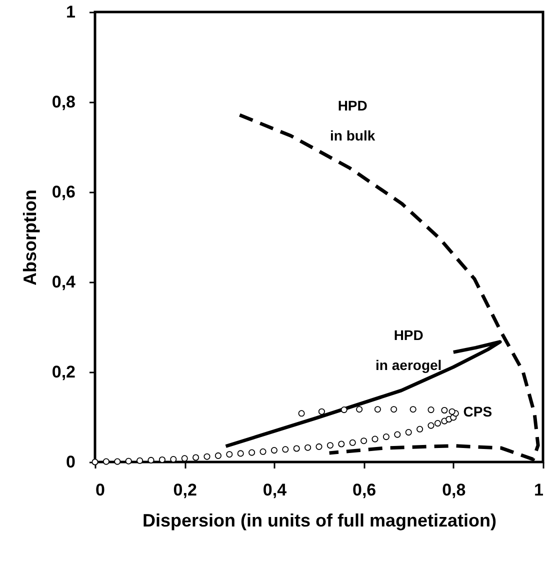 The width and height of the screenshot is (555, 562). What do you see at coordinates (477, 412) in the screenshot?
I see `series-label: CPS` at bounding box center [477, 412].